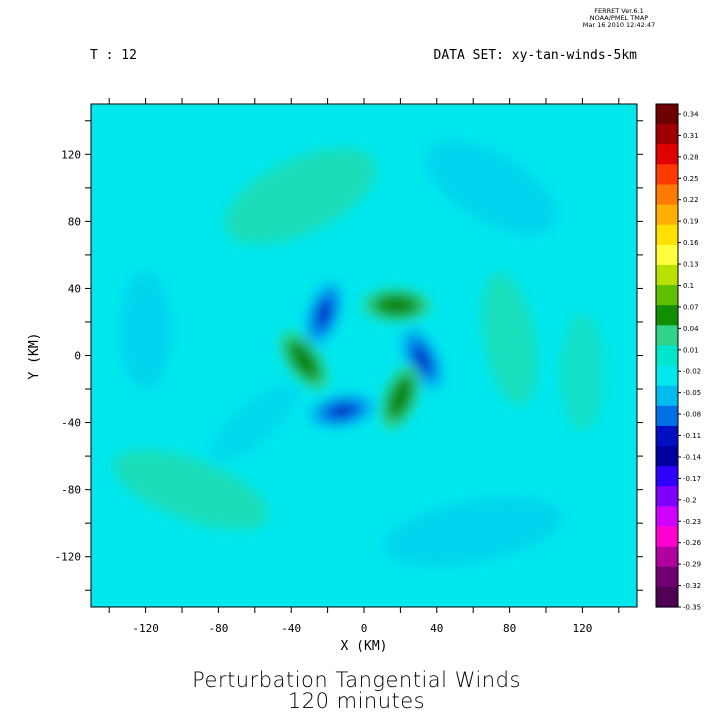 This screenshot has width=713, height=713. I want to click on x-tick-label: -40, so click(291, 628).